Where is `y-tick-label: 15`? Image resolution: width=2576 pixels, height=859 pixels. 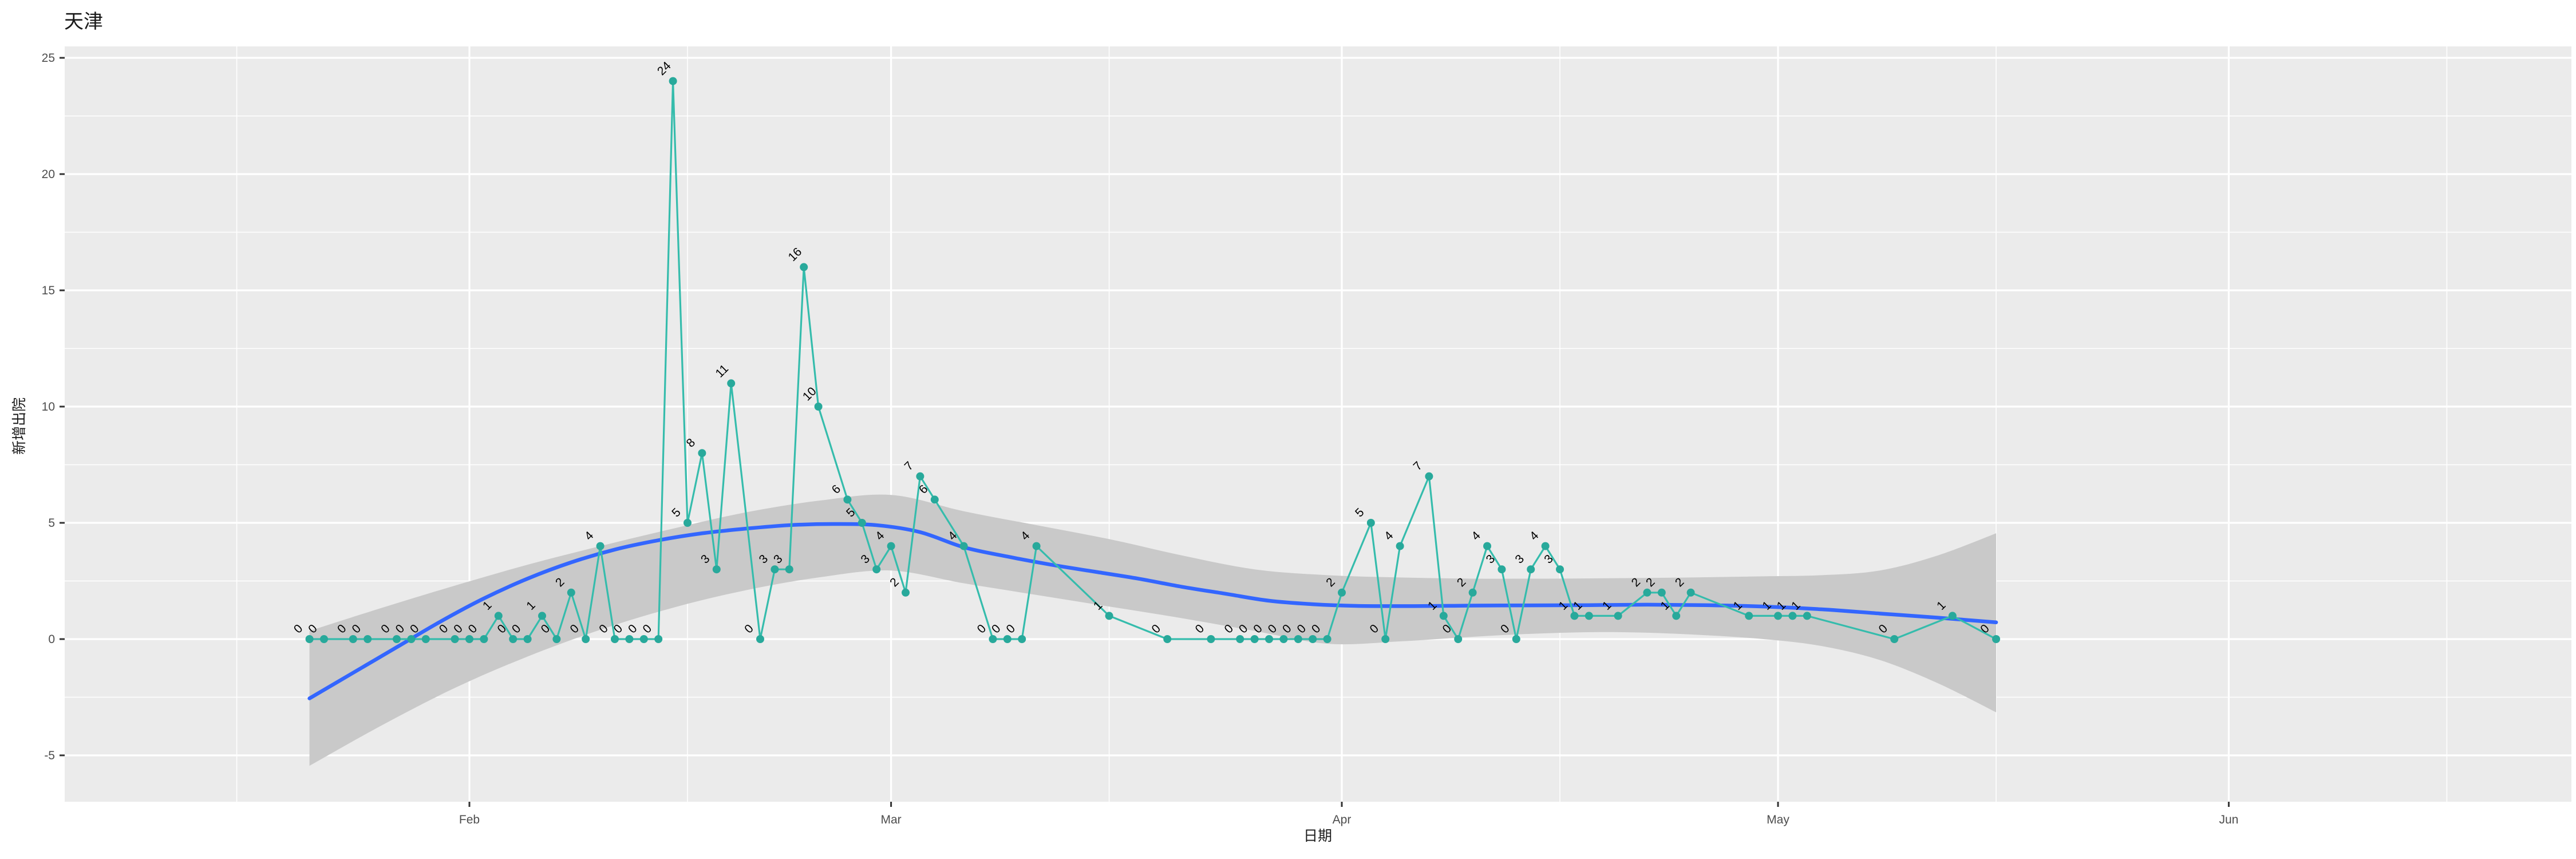
y-tick-label: 15 is located at coordinates (48, 290).